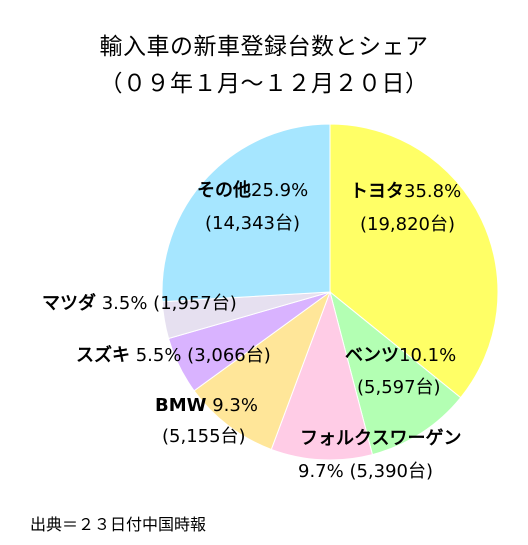  Describe the element at coordinates (372, 355) in the screenshot. I see `slice-label-name: ベンツ` at that location.